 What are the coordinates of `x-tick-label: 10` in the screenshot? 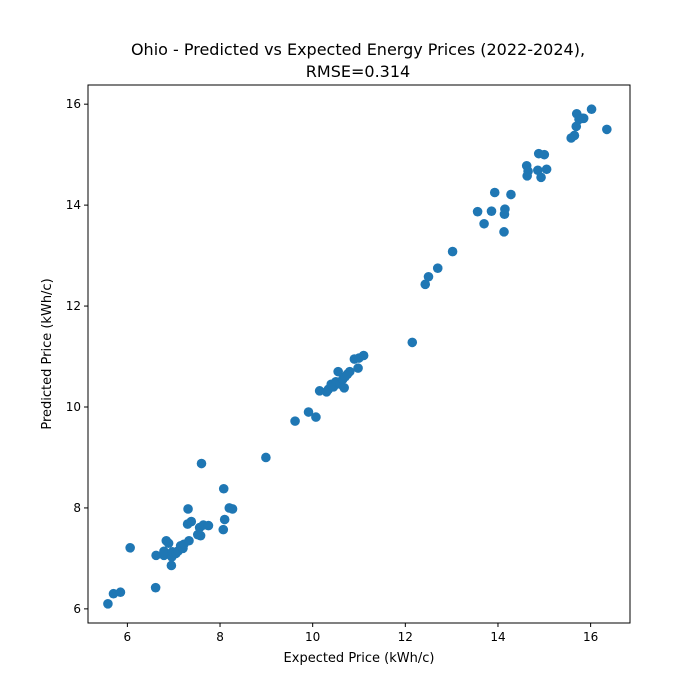 It's located at (312, 637).